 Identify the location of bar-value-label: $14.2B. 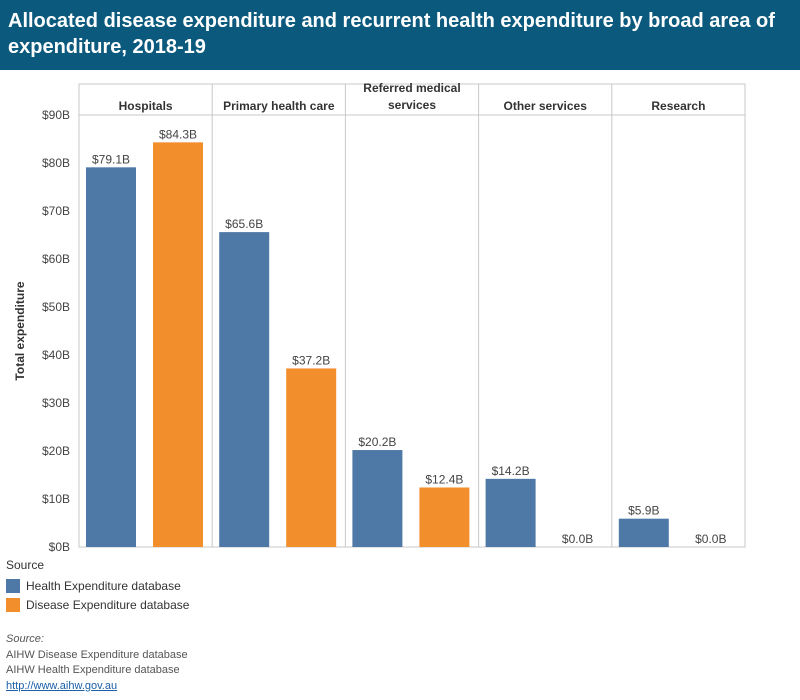
(511, 471).